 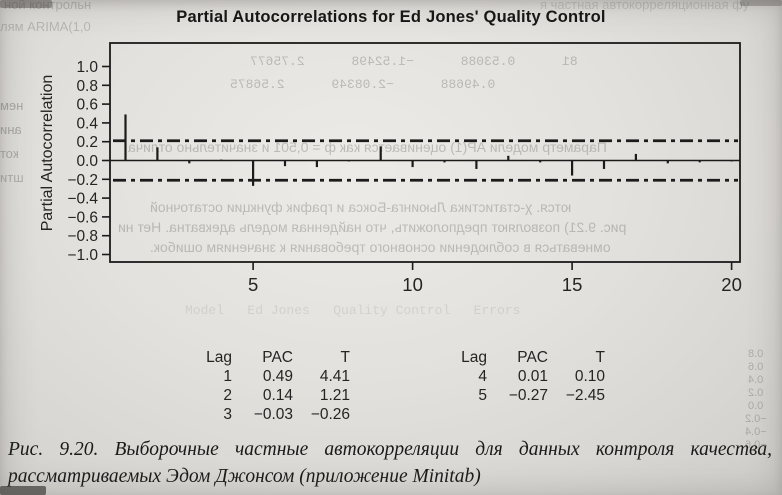 What do you see at coordinates (87, 86) in the screenshot?
I see `y-tick-label: 0.8` at bounding box center [87, 86].